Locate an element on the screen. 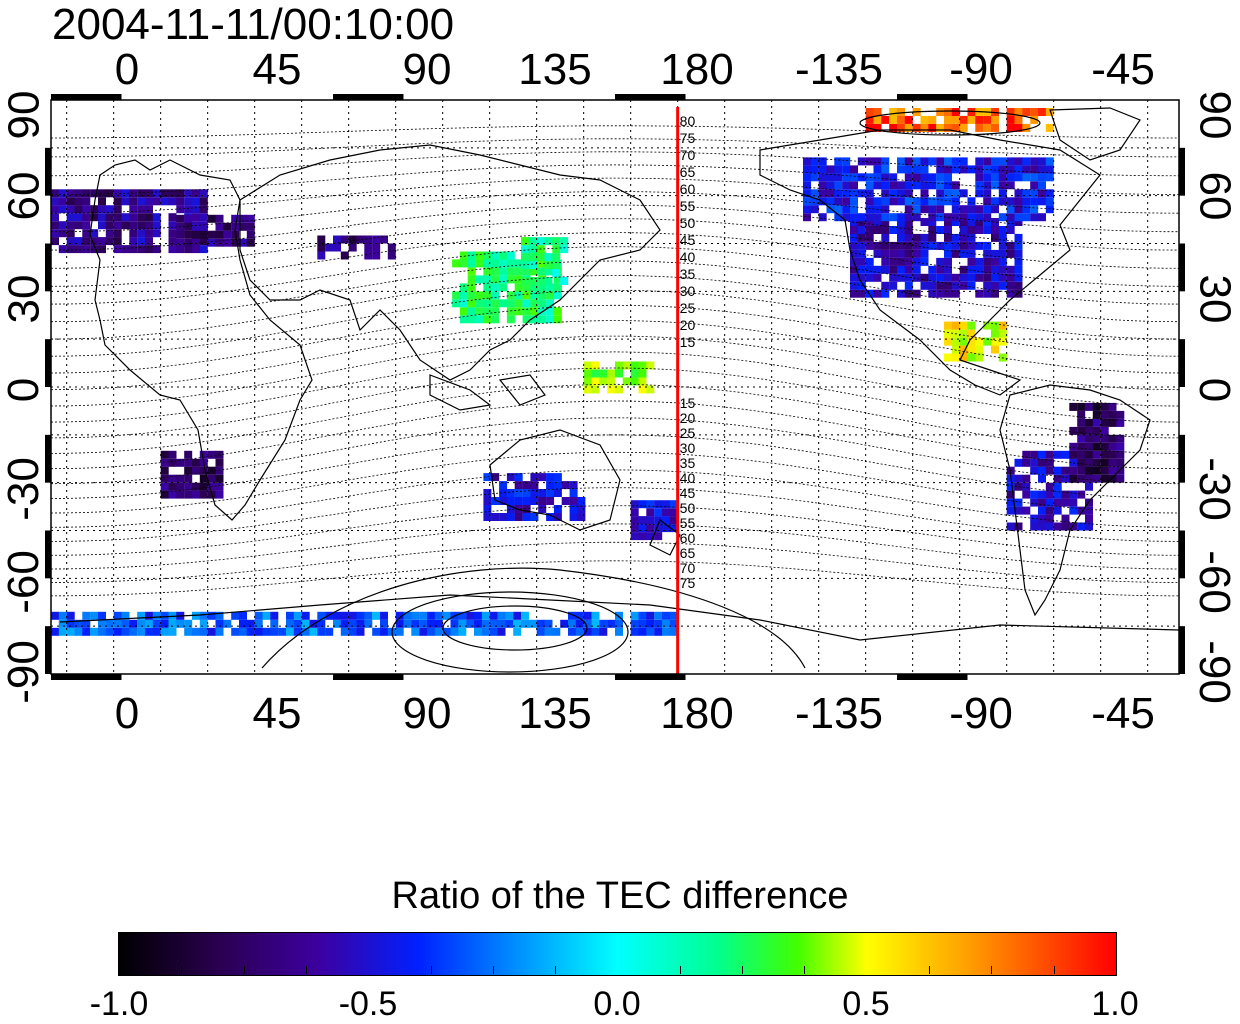  top-tick-label: 180 is located at coordinates (697, 69).